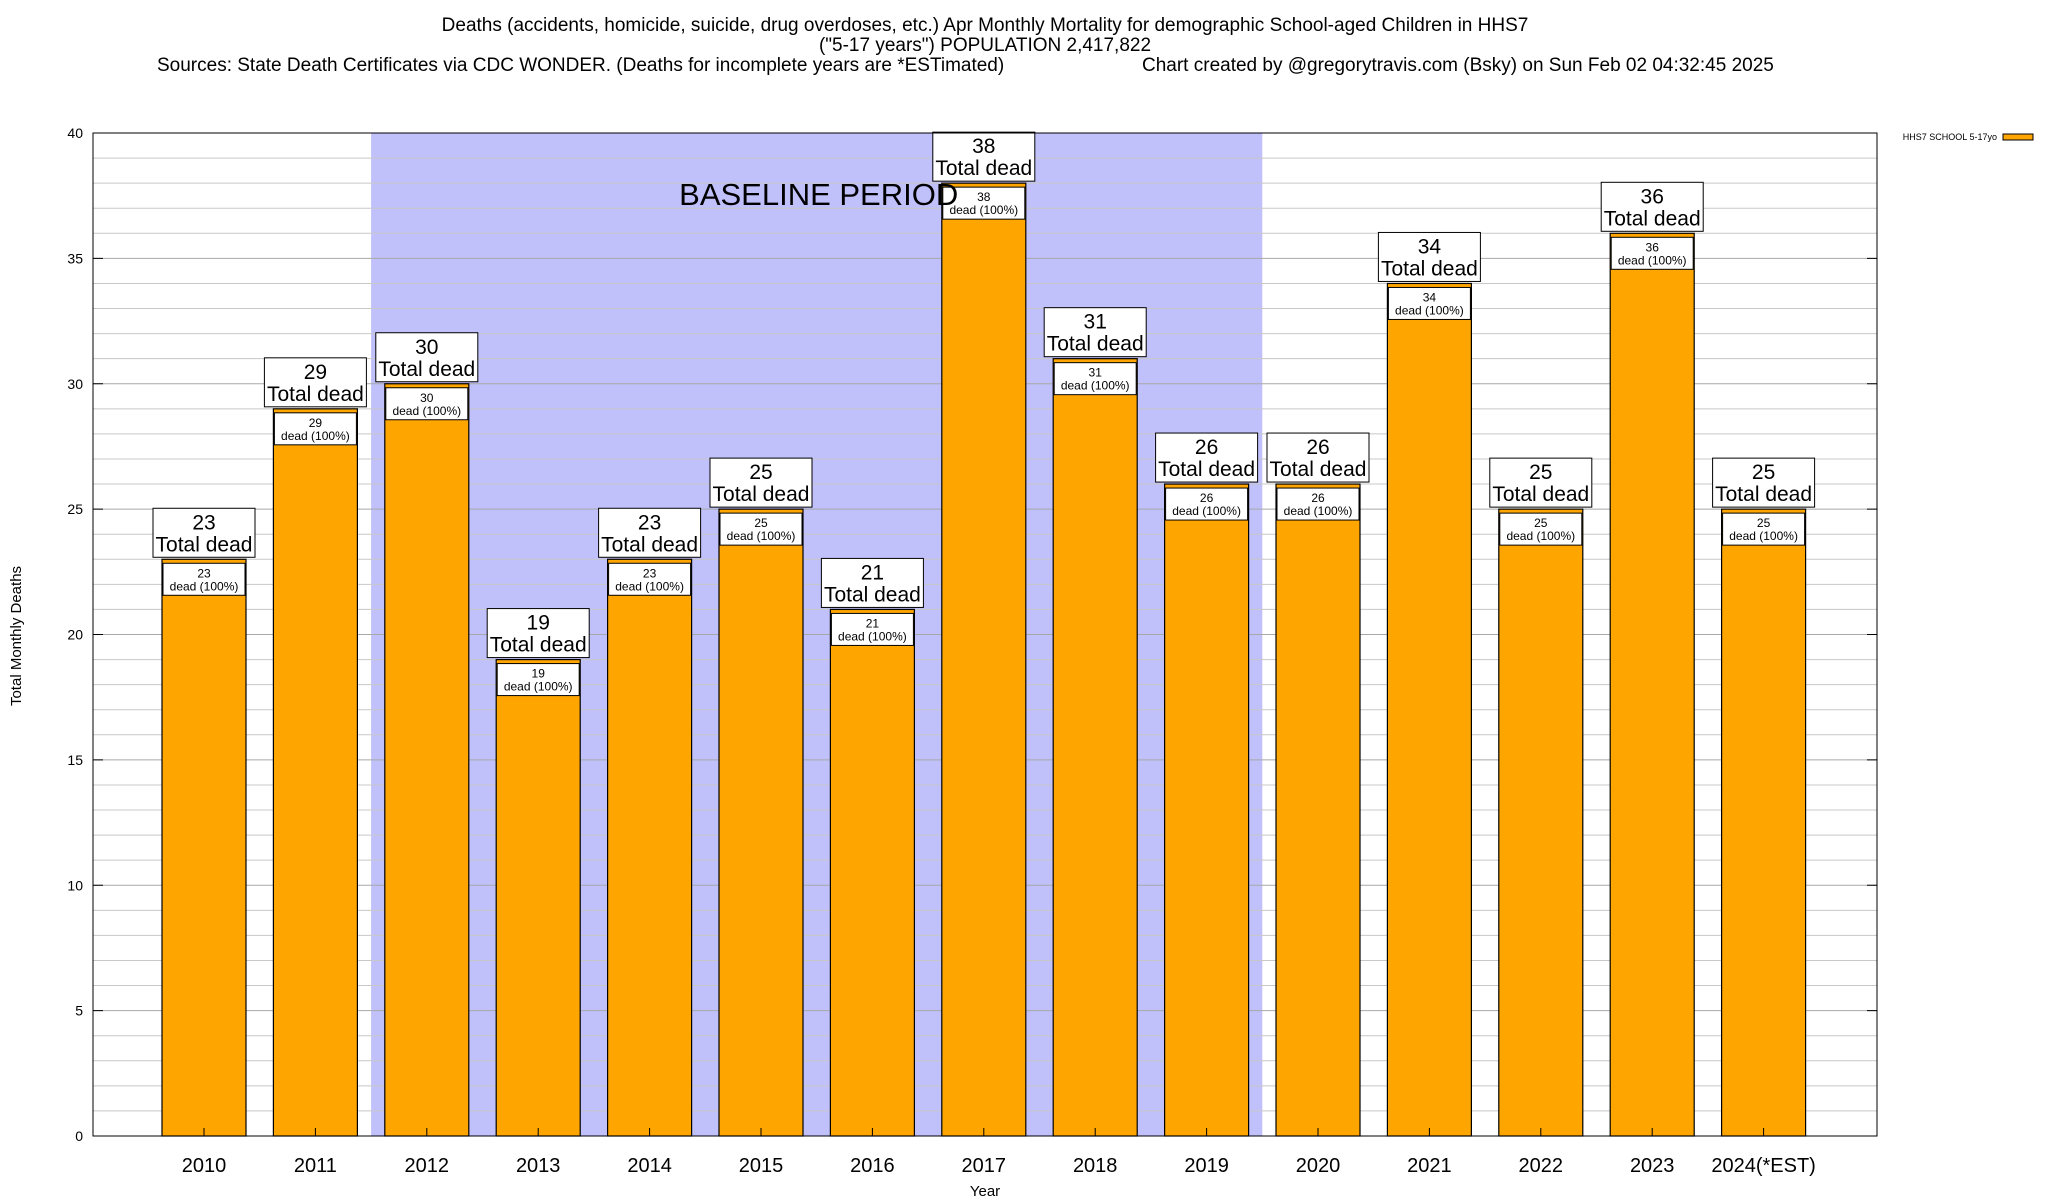 The image size is (2048, 1200). What do you see at coordinates (1653, 247) in the screenshot?
I see `inner-value-label: 36` at bounding box center [1653, 247].